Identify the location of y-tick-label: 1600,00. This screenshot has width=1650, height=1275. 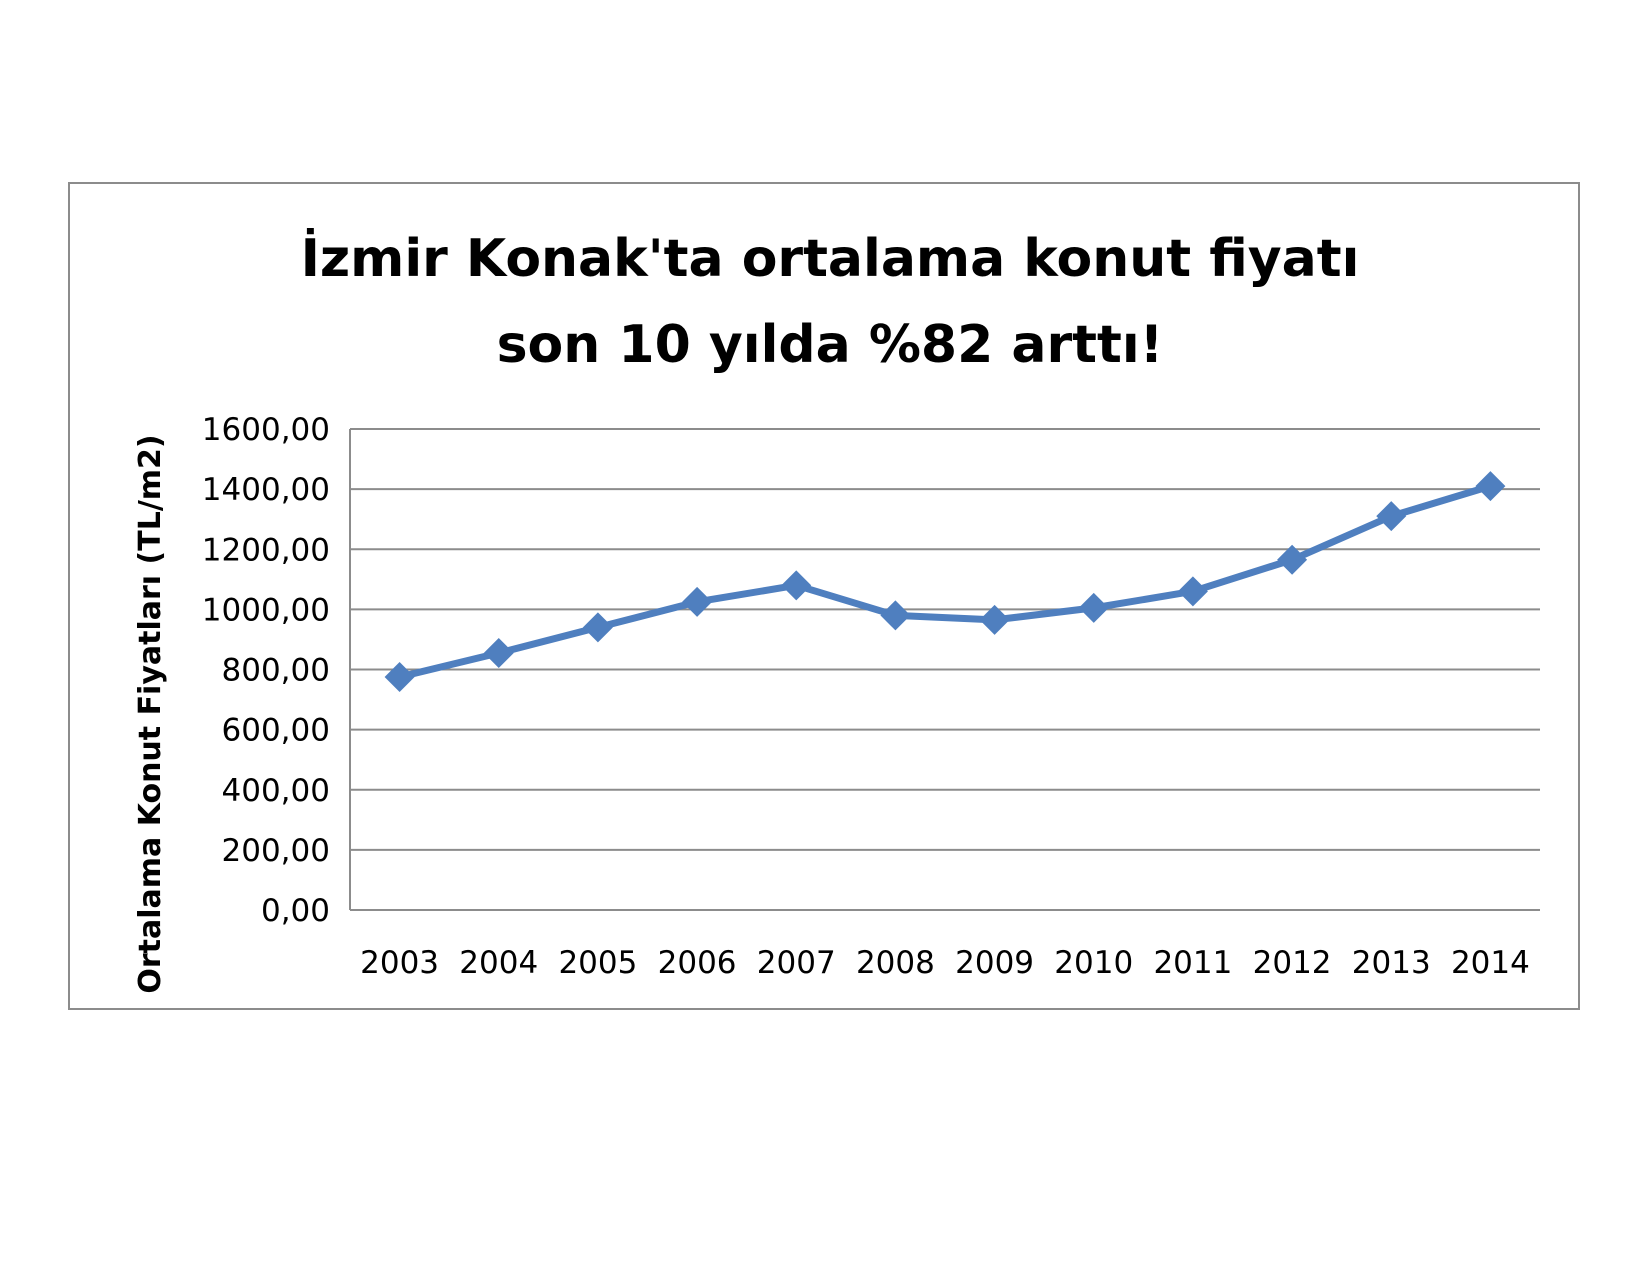
(266, 430).